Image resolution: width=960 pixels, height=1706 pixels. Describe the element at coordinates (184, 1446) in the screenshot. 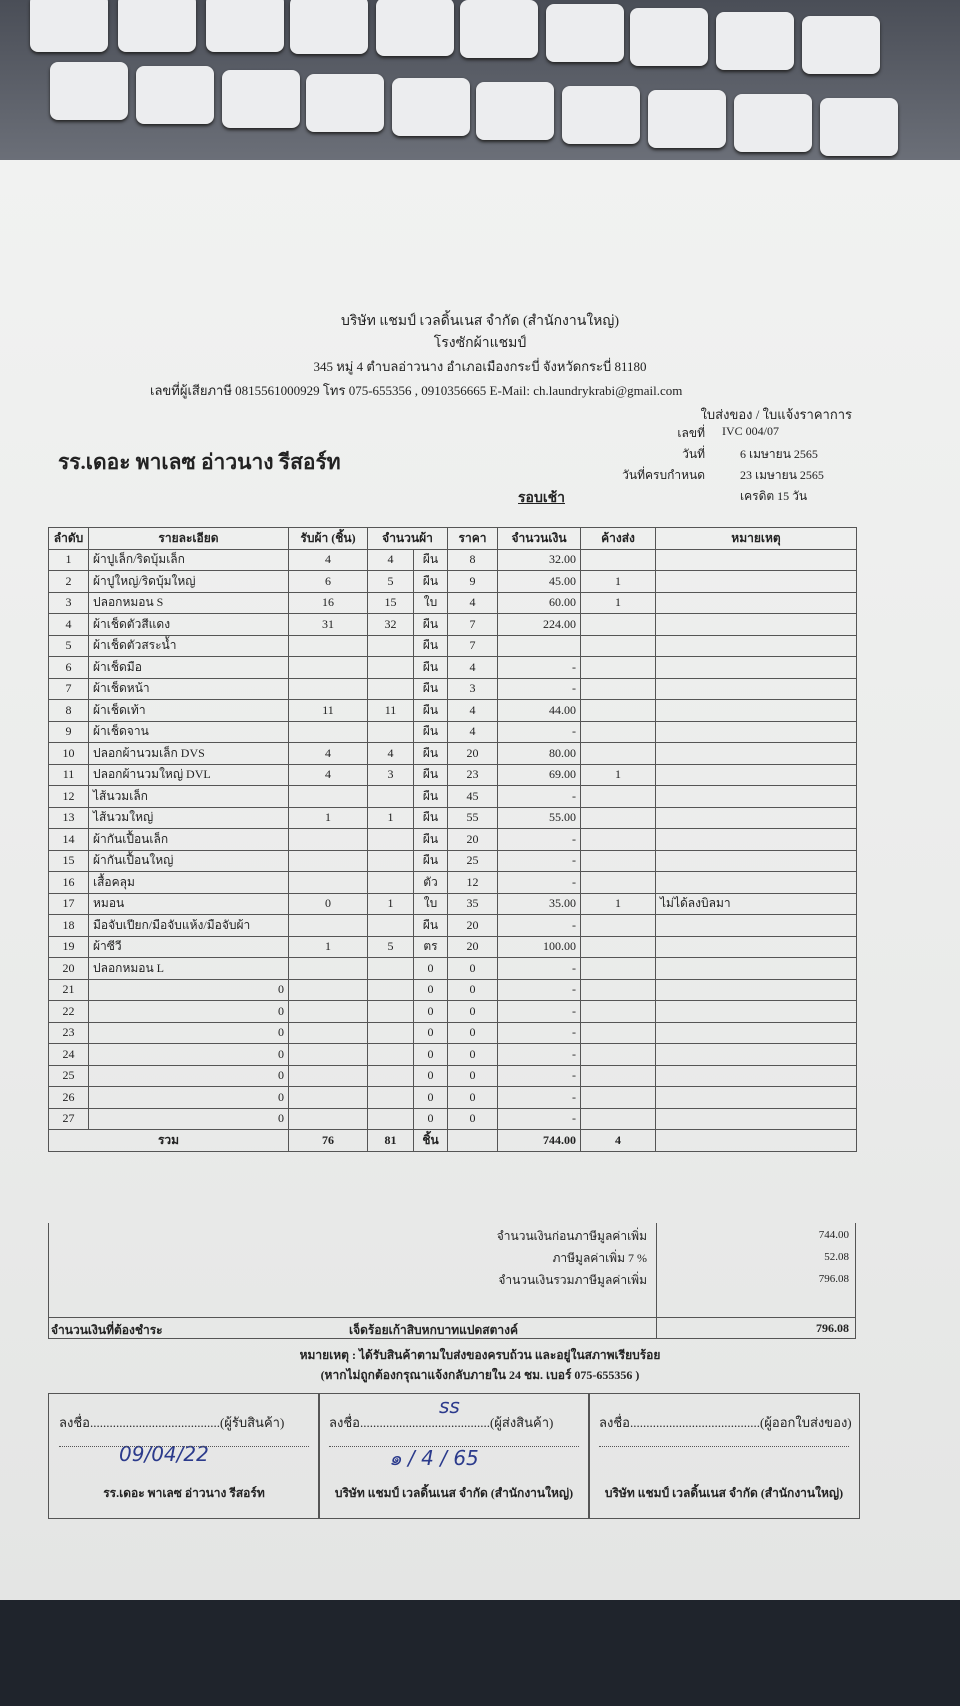

I see `signature-paren` at that location.